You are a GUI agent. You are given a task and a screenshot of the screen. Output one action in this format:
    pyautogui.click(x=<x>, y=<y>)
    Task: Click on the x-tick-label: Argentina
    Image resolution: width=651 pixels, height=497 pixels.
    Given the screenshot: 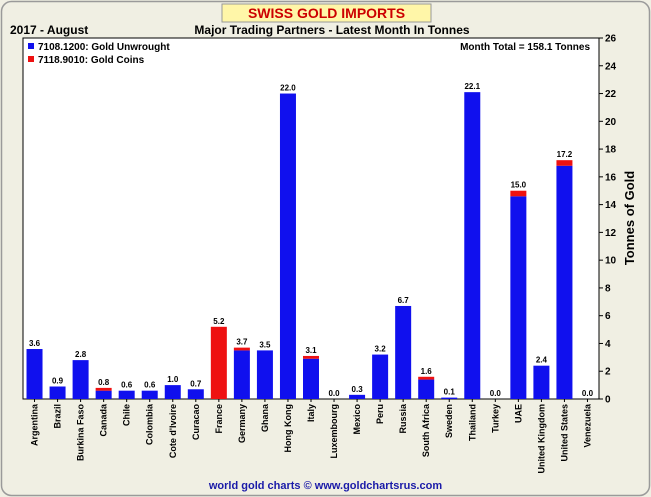 What is the action you would take?
    pyautogui.click(x=35, y=424)
    